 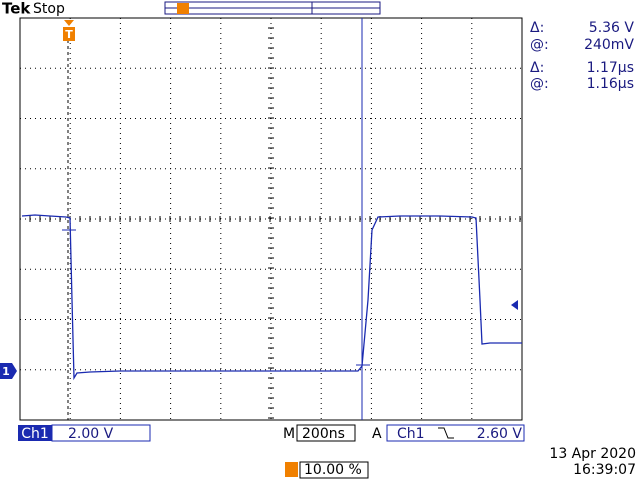 What do you see at coordinates (49, 9) in the screenshot?
I see `status: Stop` at bounding box center [49, 9].